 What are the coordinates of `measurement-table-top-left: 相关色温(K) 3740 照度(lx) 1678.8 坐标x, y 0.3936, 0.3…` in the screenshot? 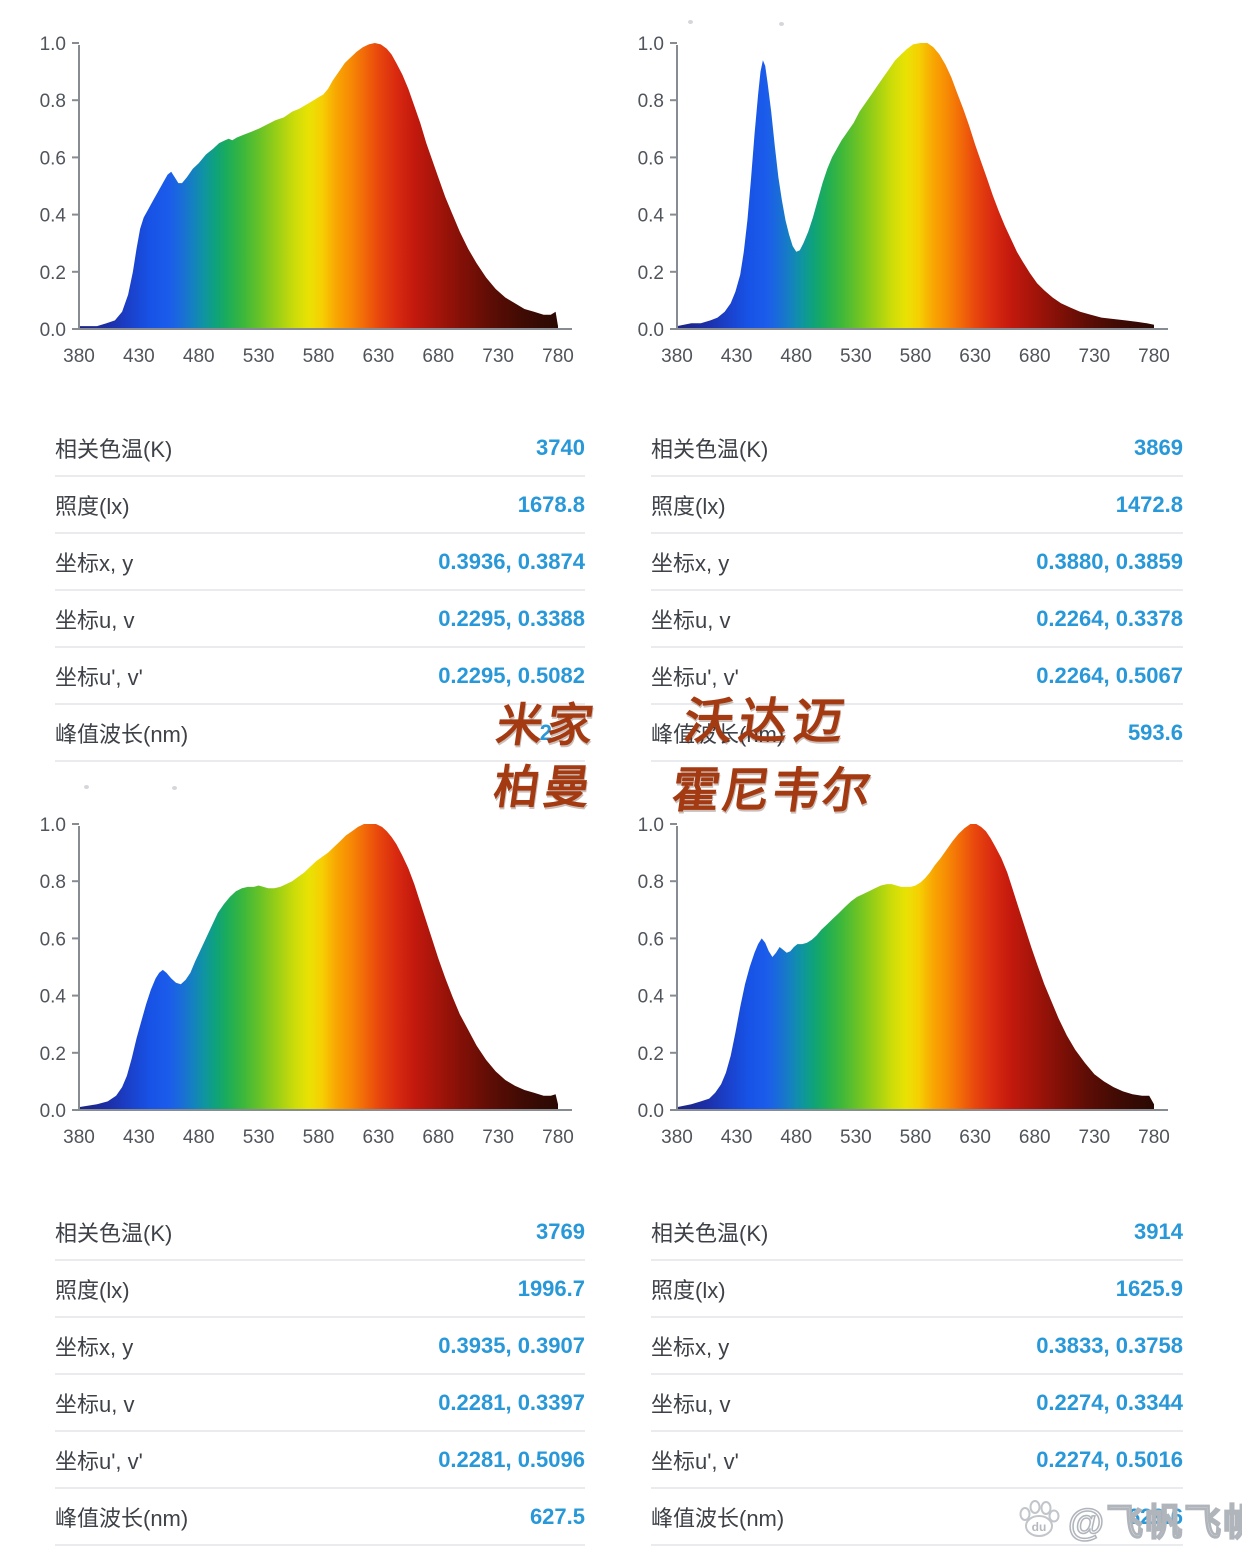 It's located at (320, 591).